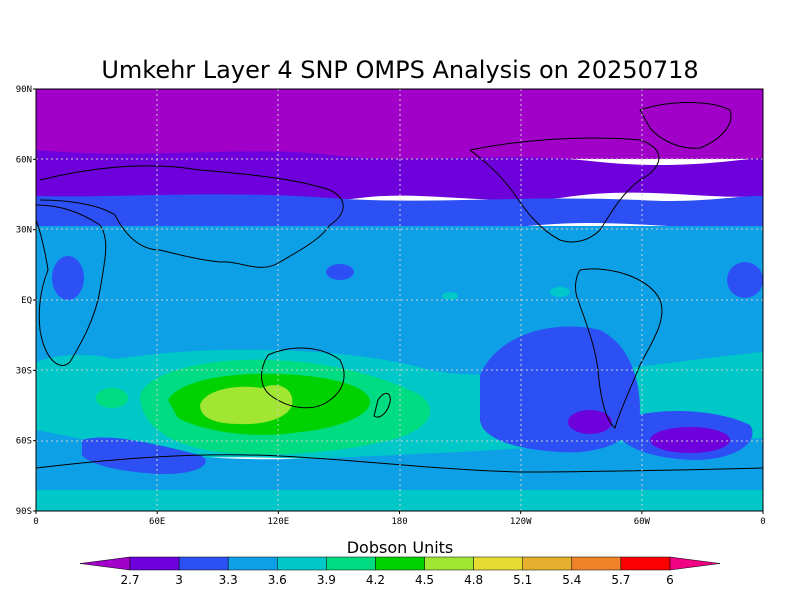 This screenshot has height=600, width=800. I want to click on coastline-asia, so click(191, 216).